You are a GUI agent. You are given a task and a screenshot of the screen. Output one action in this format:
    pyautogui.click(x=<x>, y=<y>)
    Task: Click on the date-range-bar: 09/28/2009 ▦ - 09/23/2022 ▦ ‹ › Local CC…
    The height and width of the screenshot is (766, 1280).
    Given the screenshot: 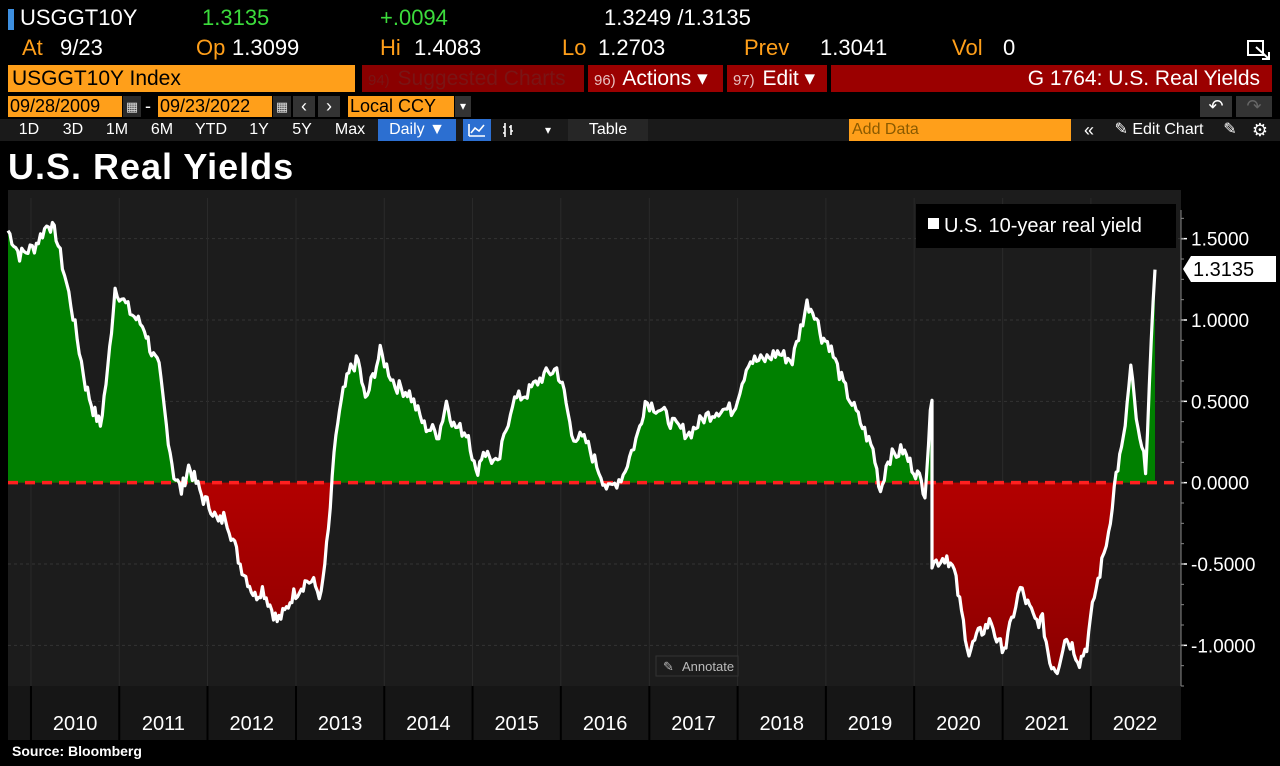 What is the action you would take?
    pyautogui.click(x=640, y=107)
    